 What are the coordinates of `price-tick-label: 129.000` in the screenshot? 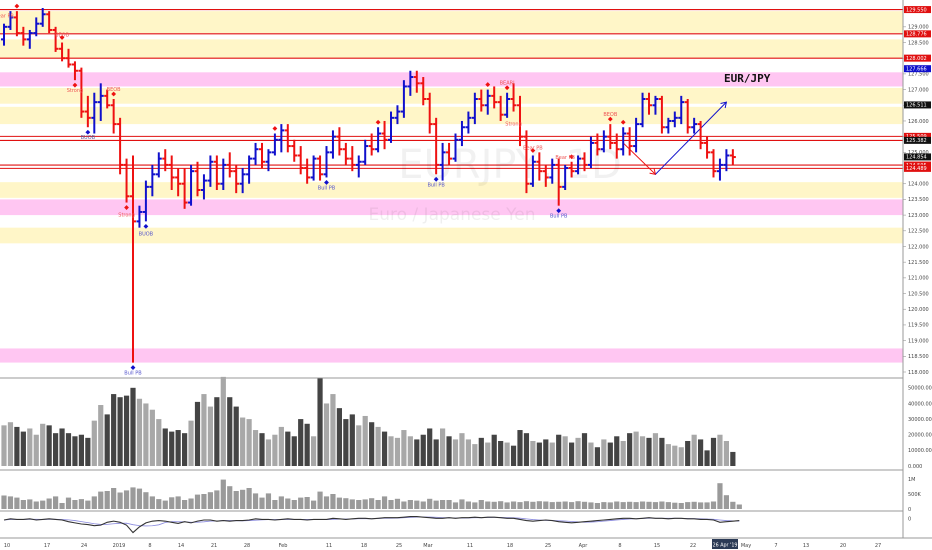 It's located at (918, 28).